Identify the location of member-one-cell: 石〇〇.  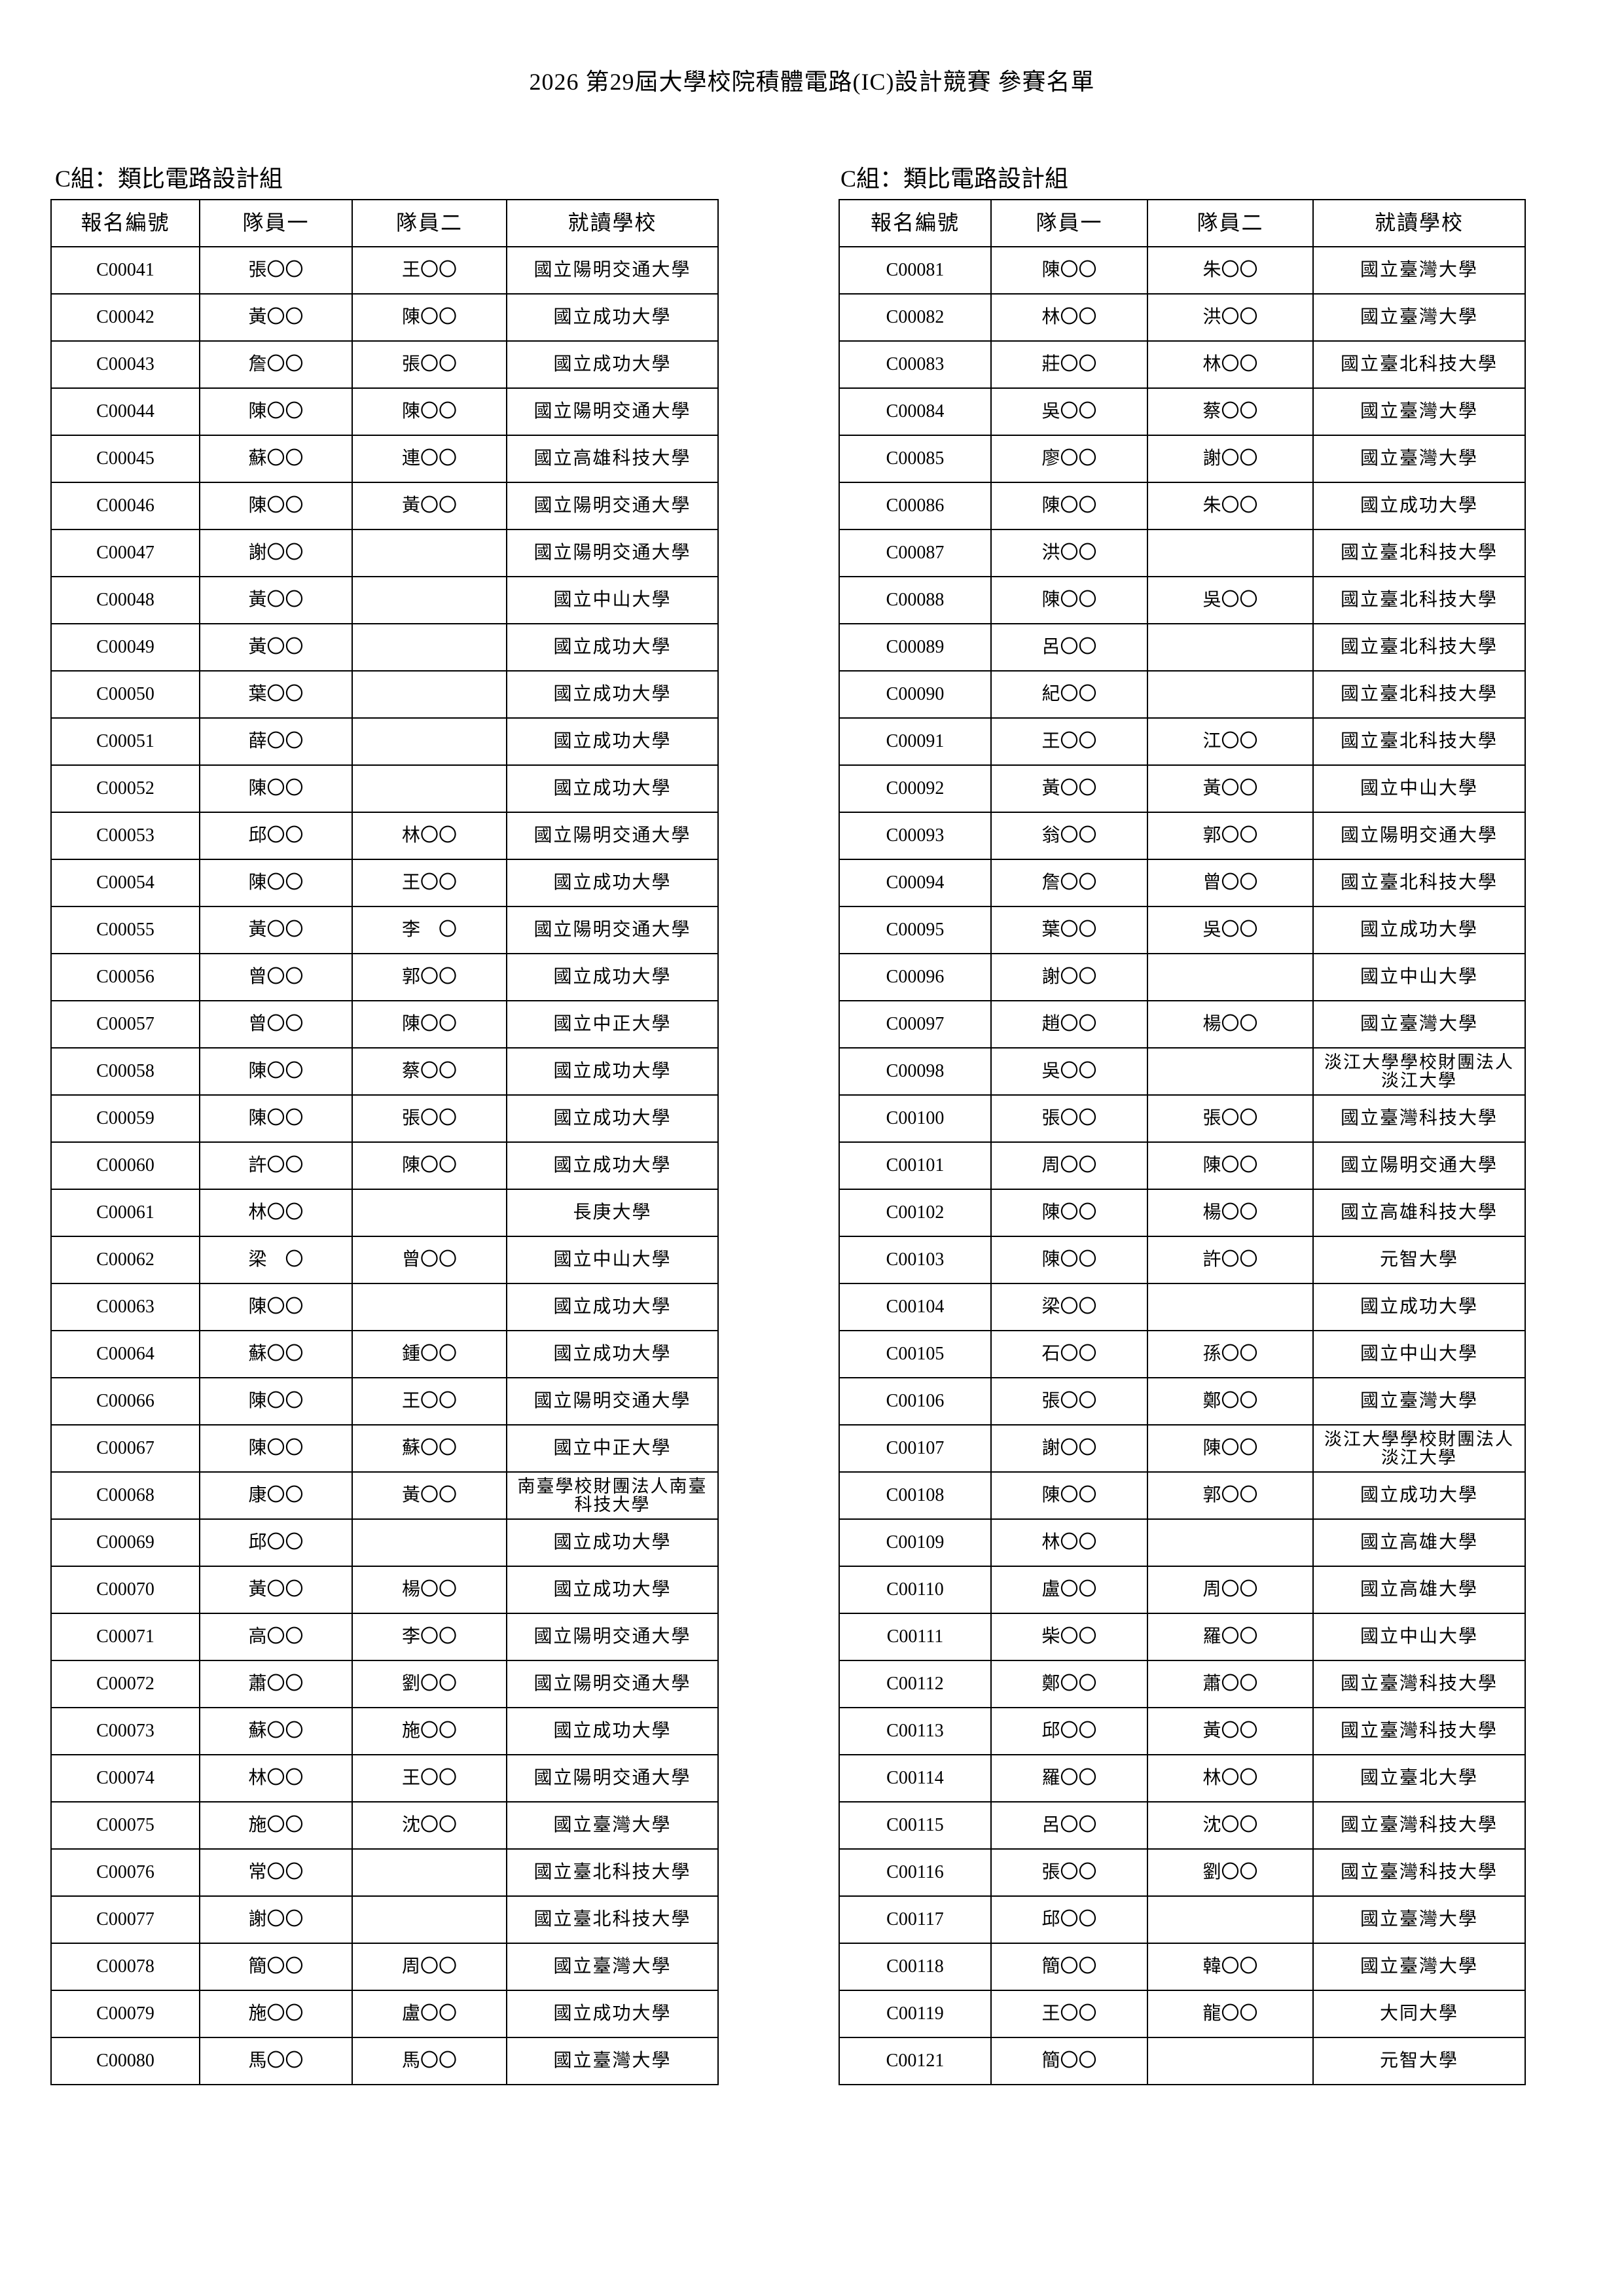
(1069, 1354).